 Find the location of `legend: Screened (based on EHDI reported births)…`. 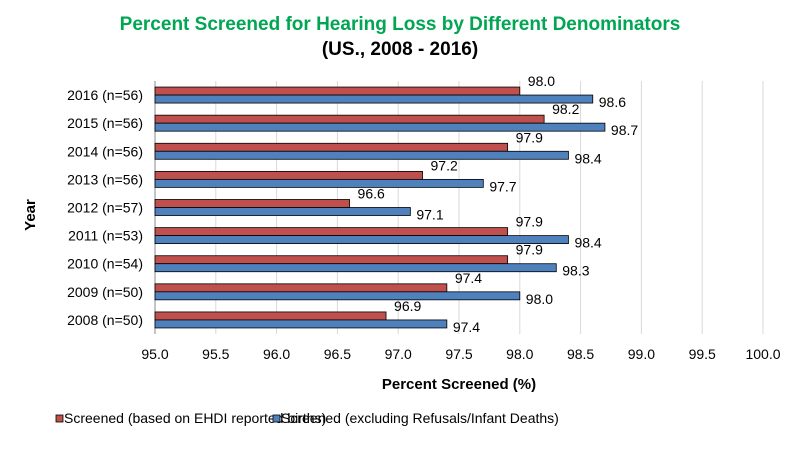

legend: Screened (based on EHDI reported births)… is located at coordinates (307, 418).